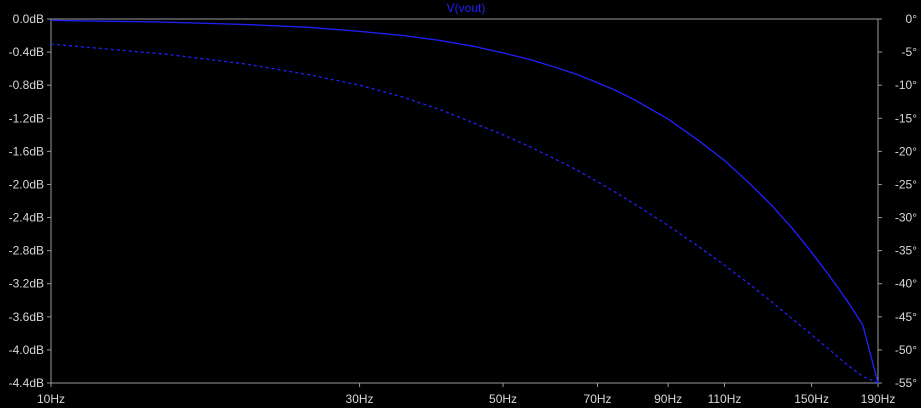 Image resolution: width=921 pixels, height=408 pixels. Describe the element at coordinates (503, 399) in the screenshot. I see `x-tick-label: 50Hz` at that location.